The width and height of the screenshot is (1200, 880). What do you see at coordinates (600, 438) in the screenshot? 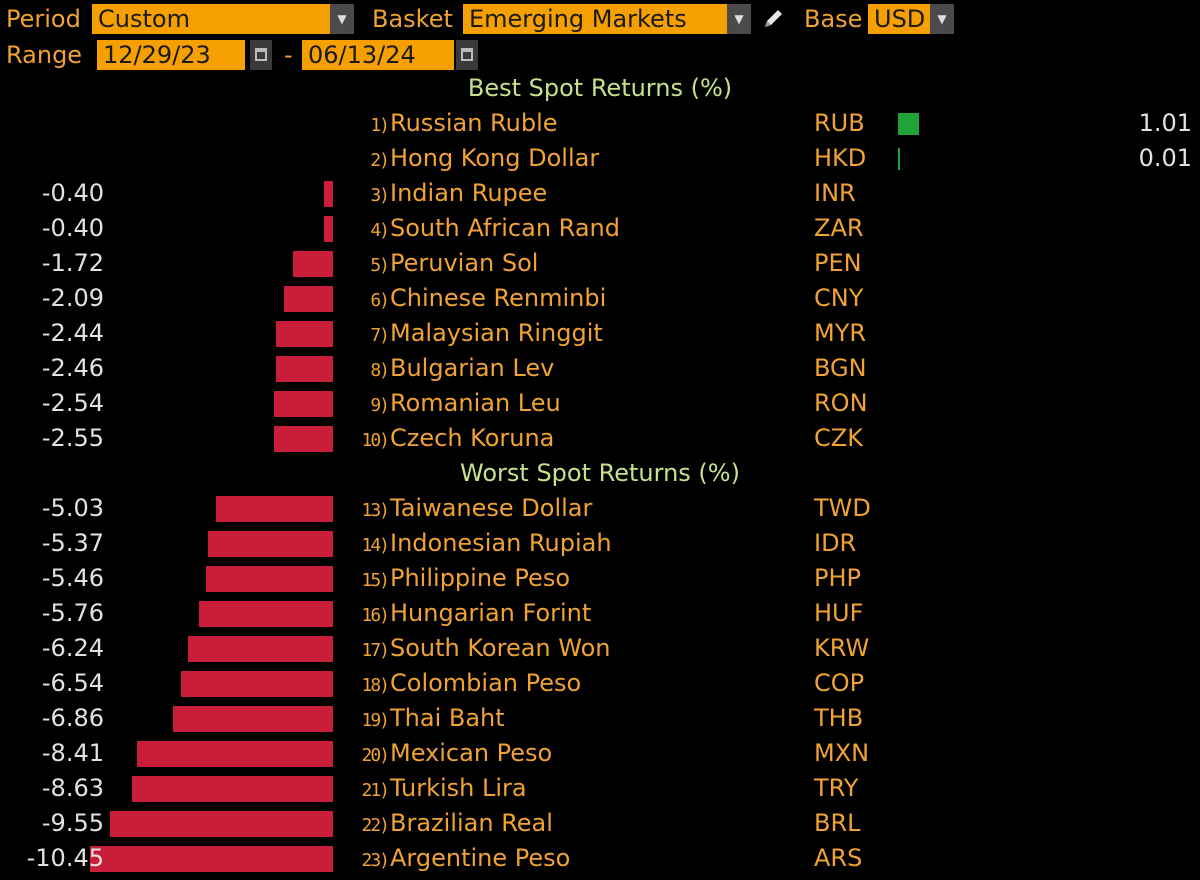
I see `table-row: -2.55 10) Czech Koruna CZK` at bounding box center [600, 438].